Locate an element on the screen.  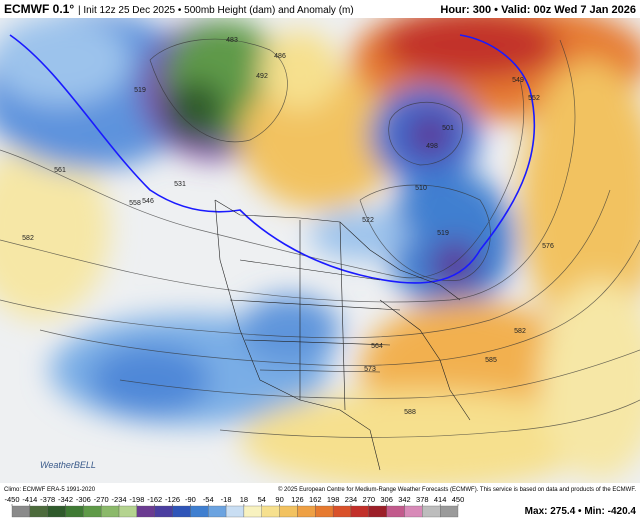
colorbar-tick-label: -306 is located at coordinates (83, 499).